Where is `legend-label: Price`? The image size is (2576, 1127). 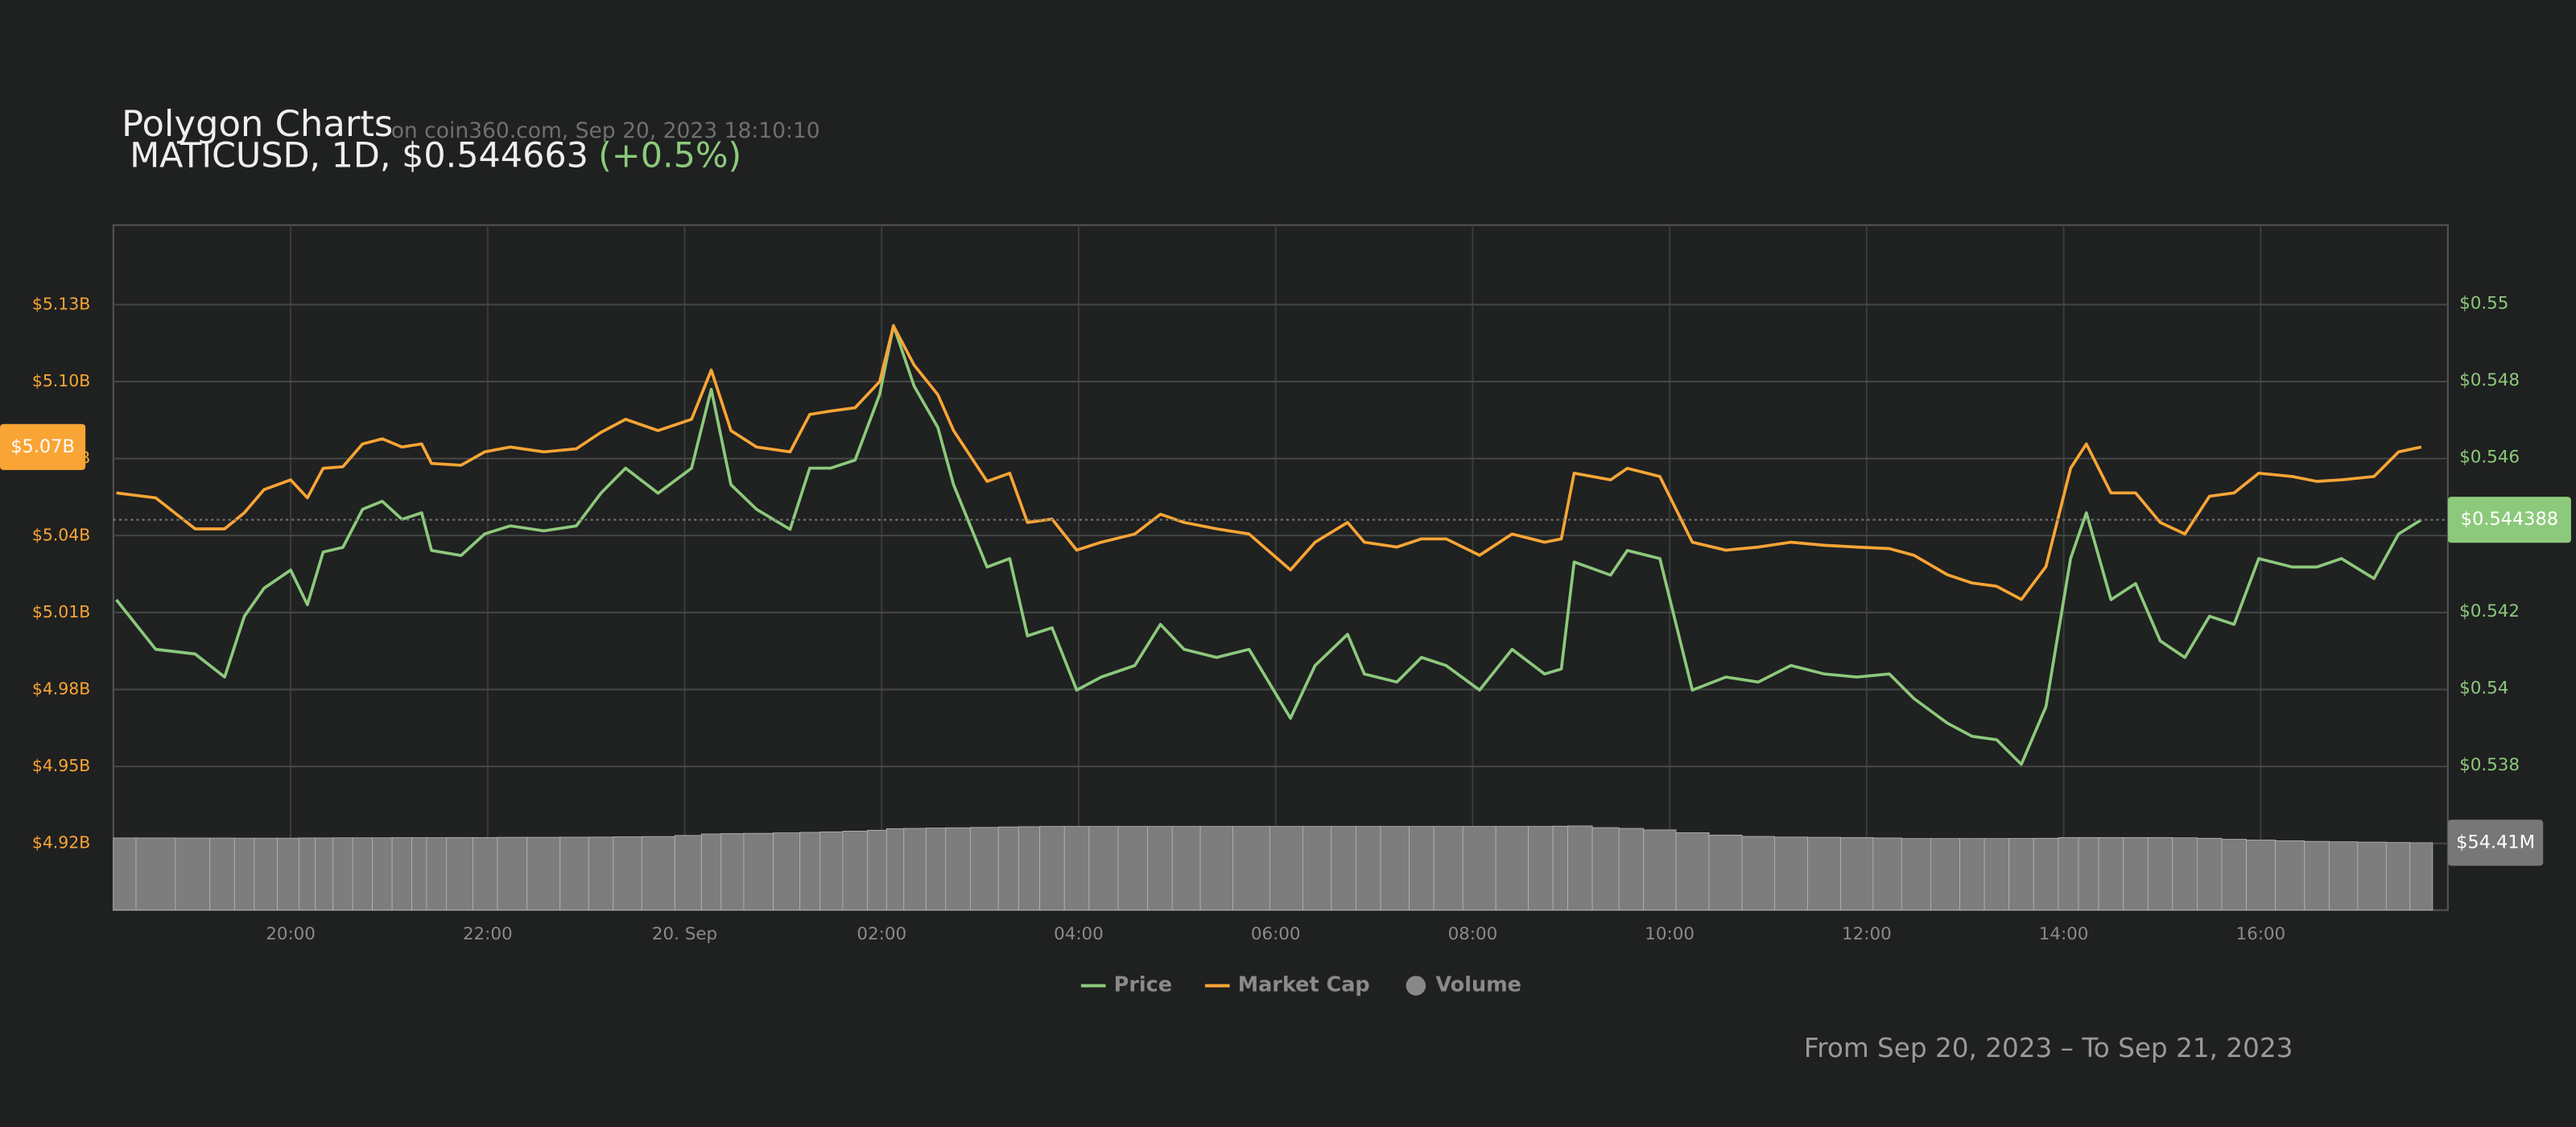
legend-label: Price is located at coordinates (1143, 984).